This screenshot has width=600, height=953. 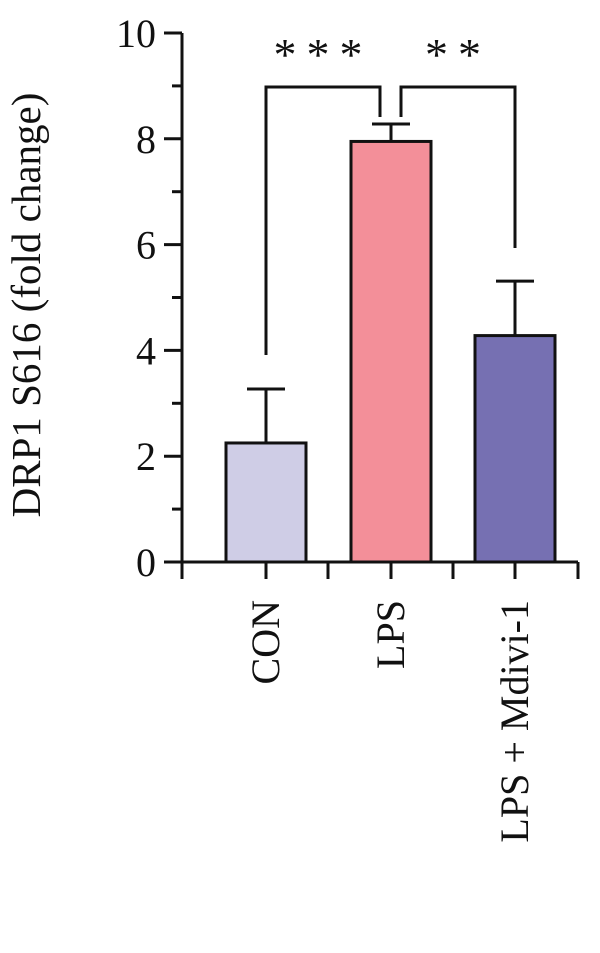 What do you see at coordinates (146, 456) in the screenshot?
I see `y-tick-label-2: 2` at bounding box center [146, 456].